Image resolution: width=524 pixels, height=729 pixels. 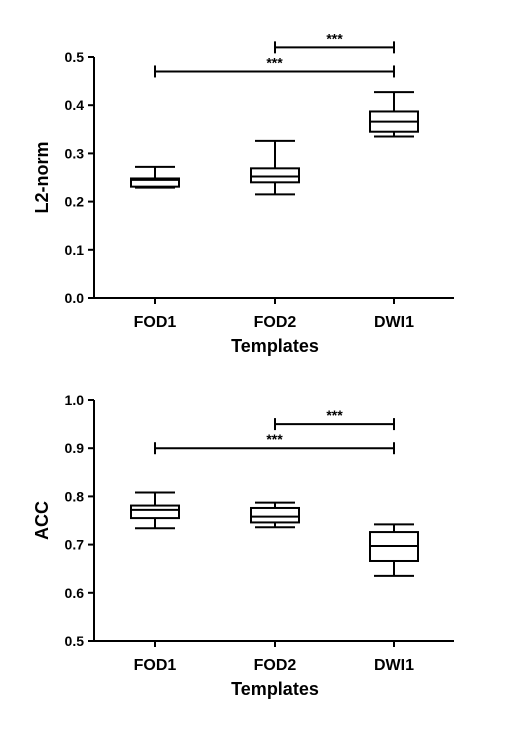 What do you see at coordinates (75, 545) in the screenshot?
I see `y-tick-label: 0.7` at bounding box center [75, 545].